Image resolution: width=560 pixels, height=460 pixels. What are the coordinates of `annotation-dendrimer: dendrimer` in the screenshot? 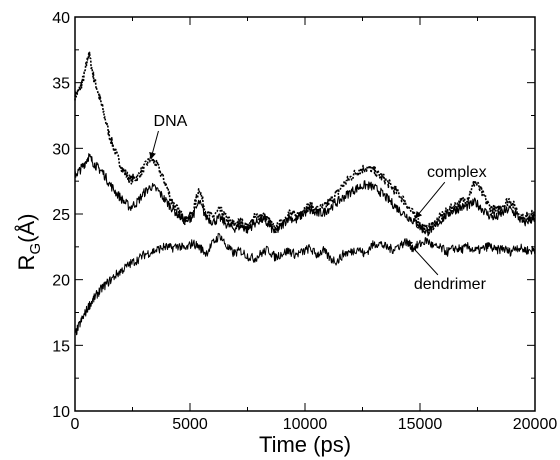 It's located at (450, 284).